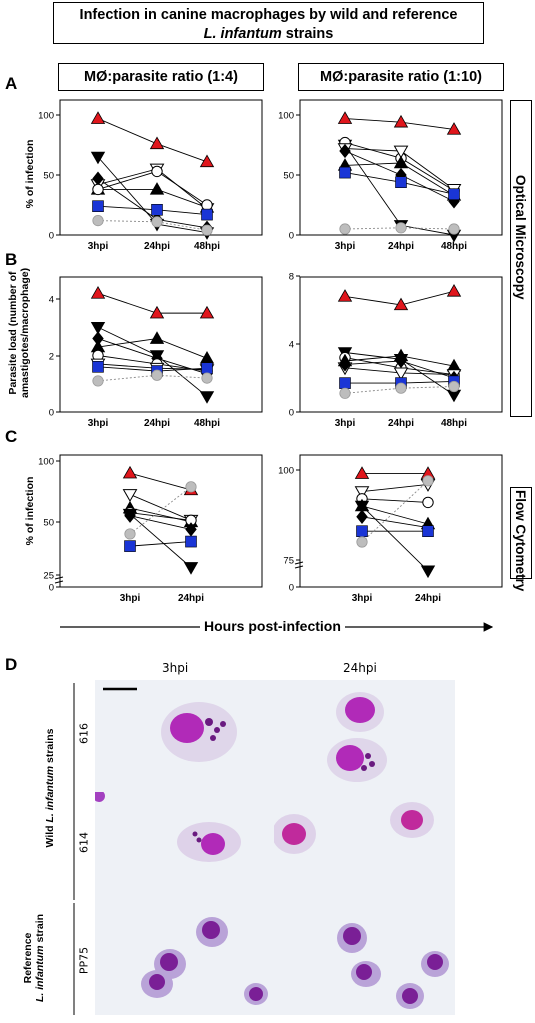 The image size is (535, 1023). Describe the element at coordinates (364, 736) in the screenshot. I see `micrograph-616-24hpi` at that location.